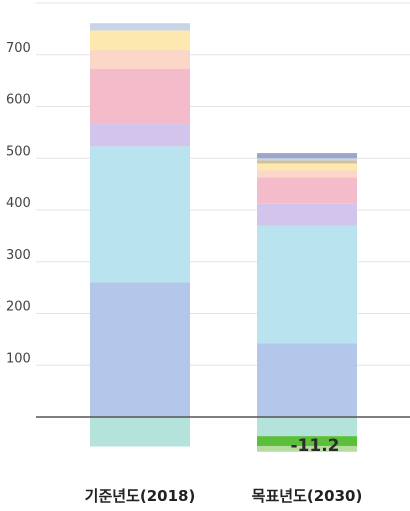 The image size is (410, 511). What do you see at coordinates (224, 496) in the screenshot?
I see `x-axis-category-labels: 기준년도(2018) 목표년도(2030)` at bounding box center [224, 496].